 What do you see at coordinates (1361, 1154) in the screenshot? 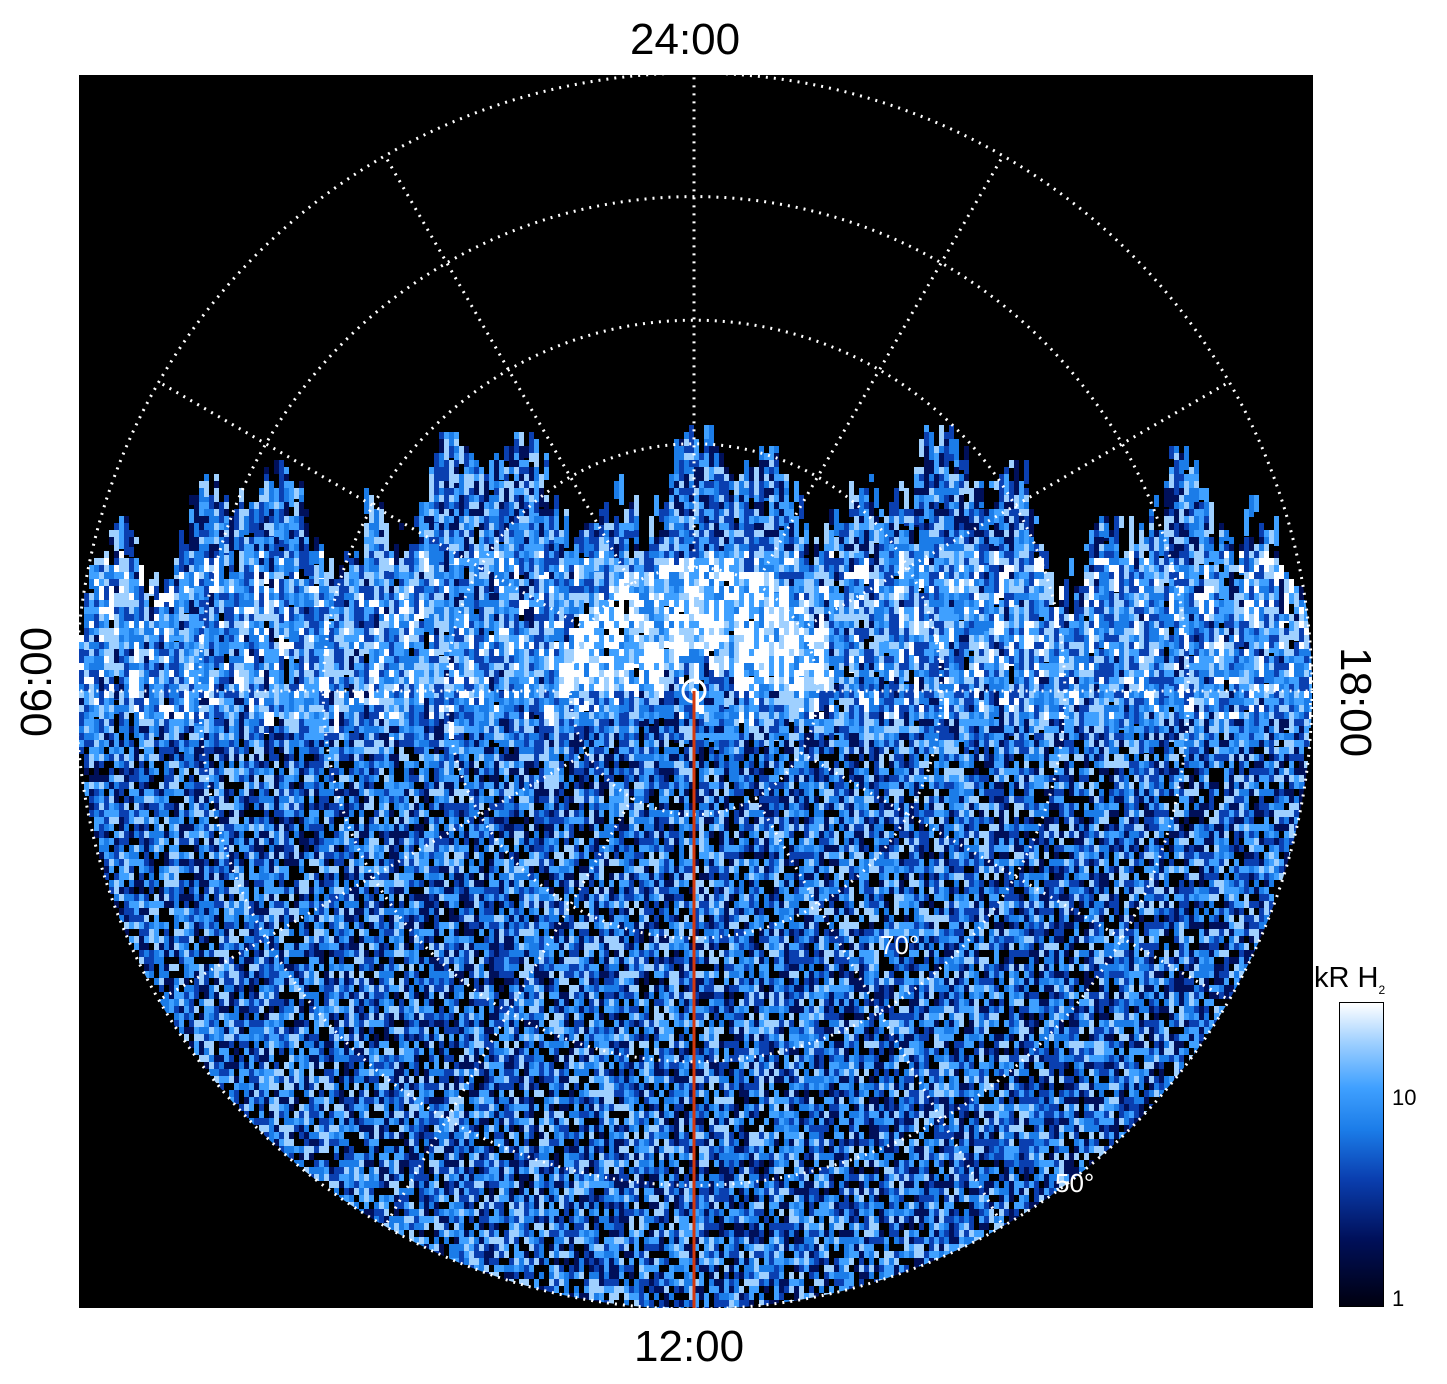
I see `colorbar` at bounding box center [1361, 1154].